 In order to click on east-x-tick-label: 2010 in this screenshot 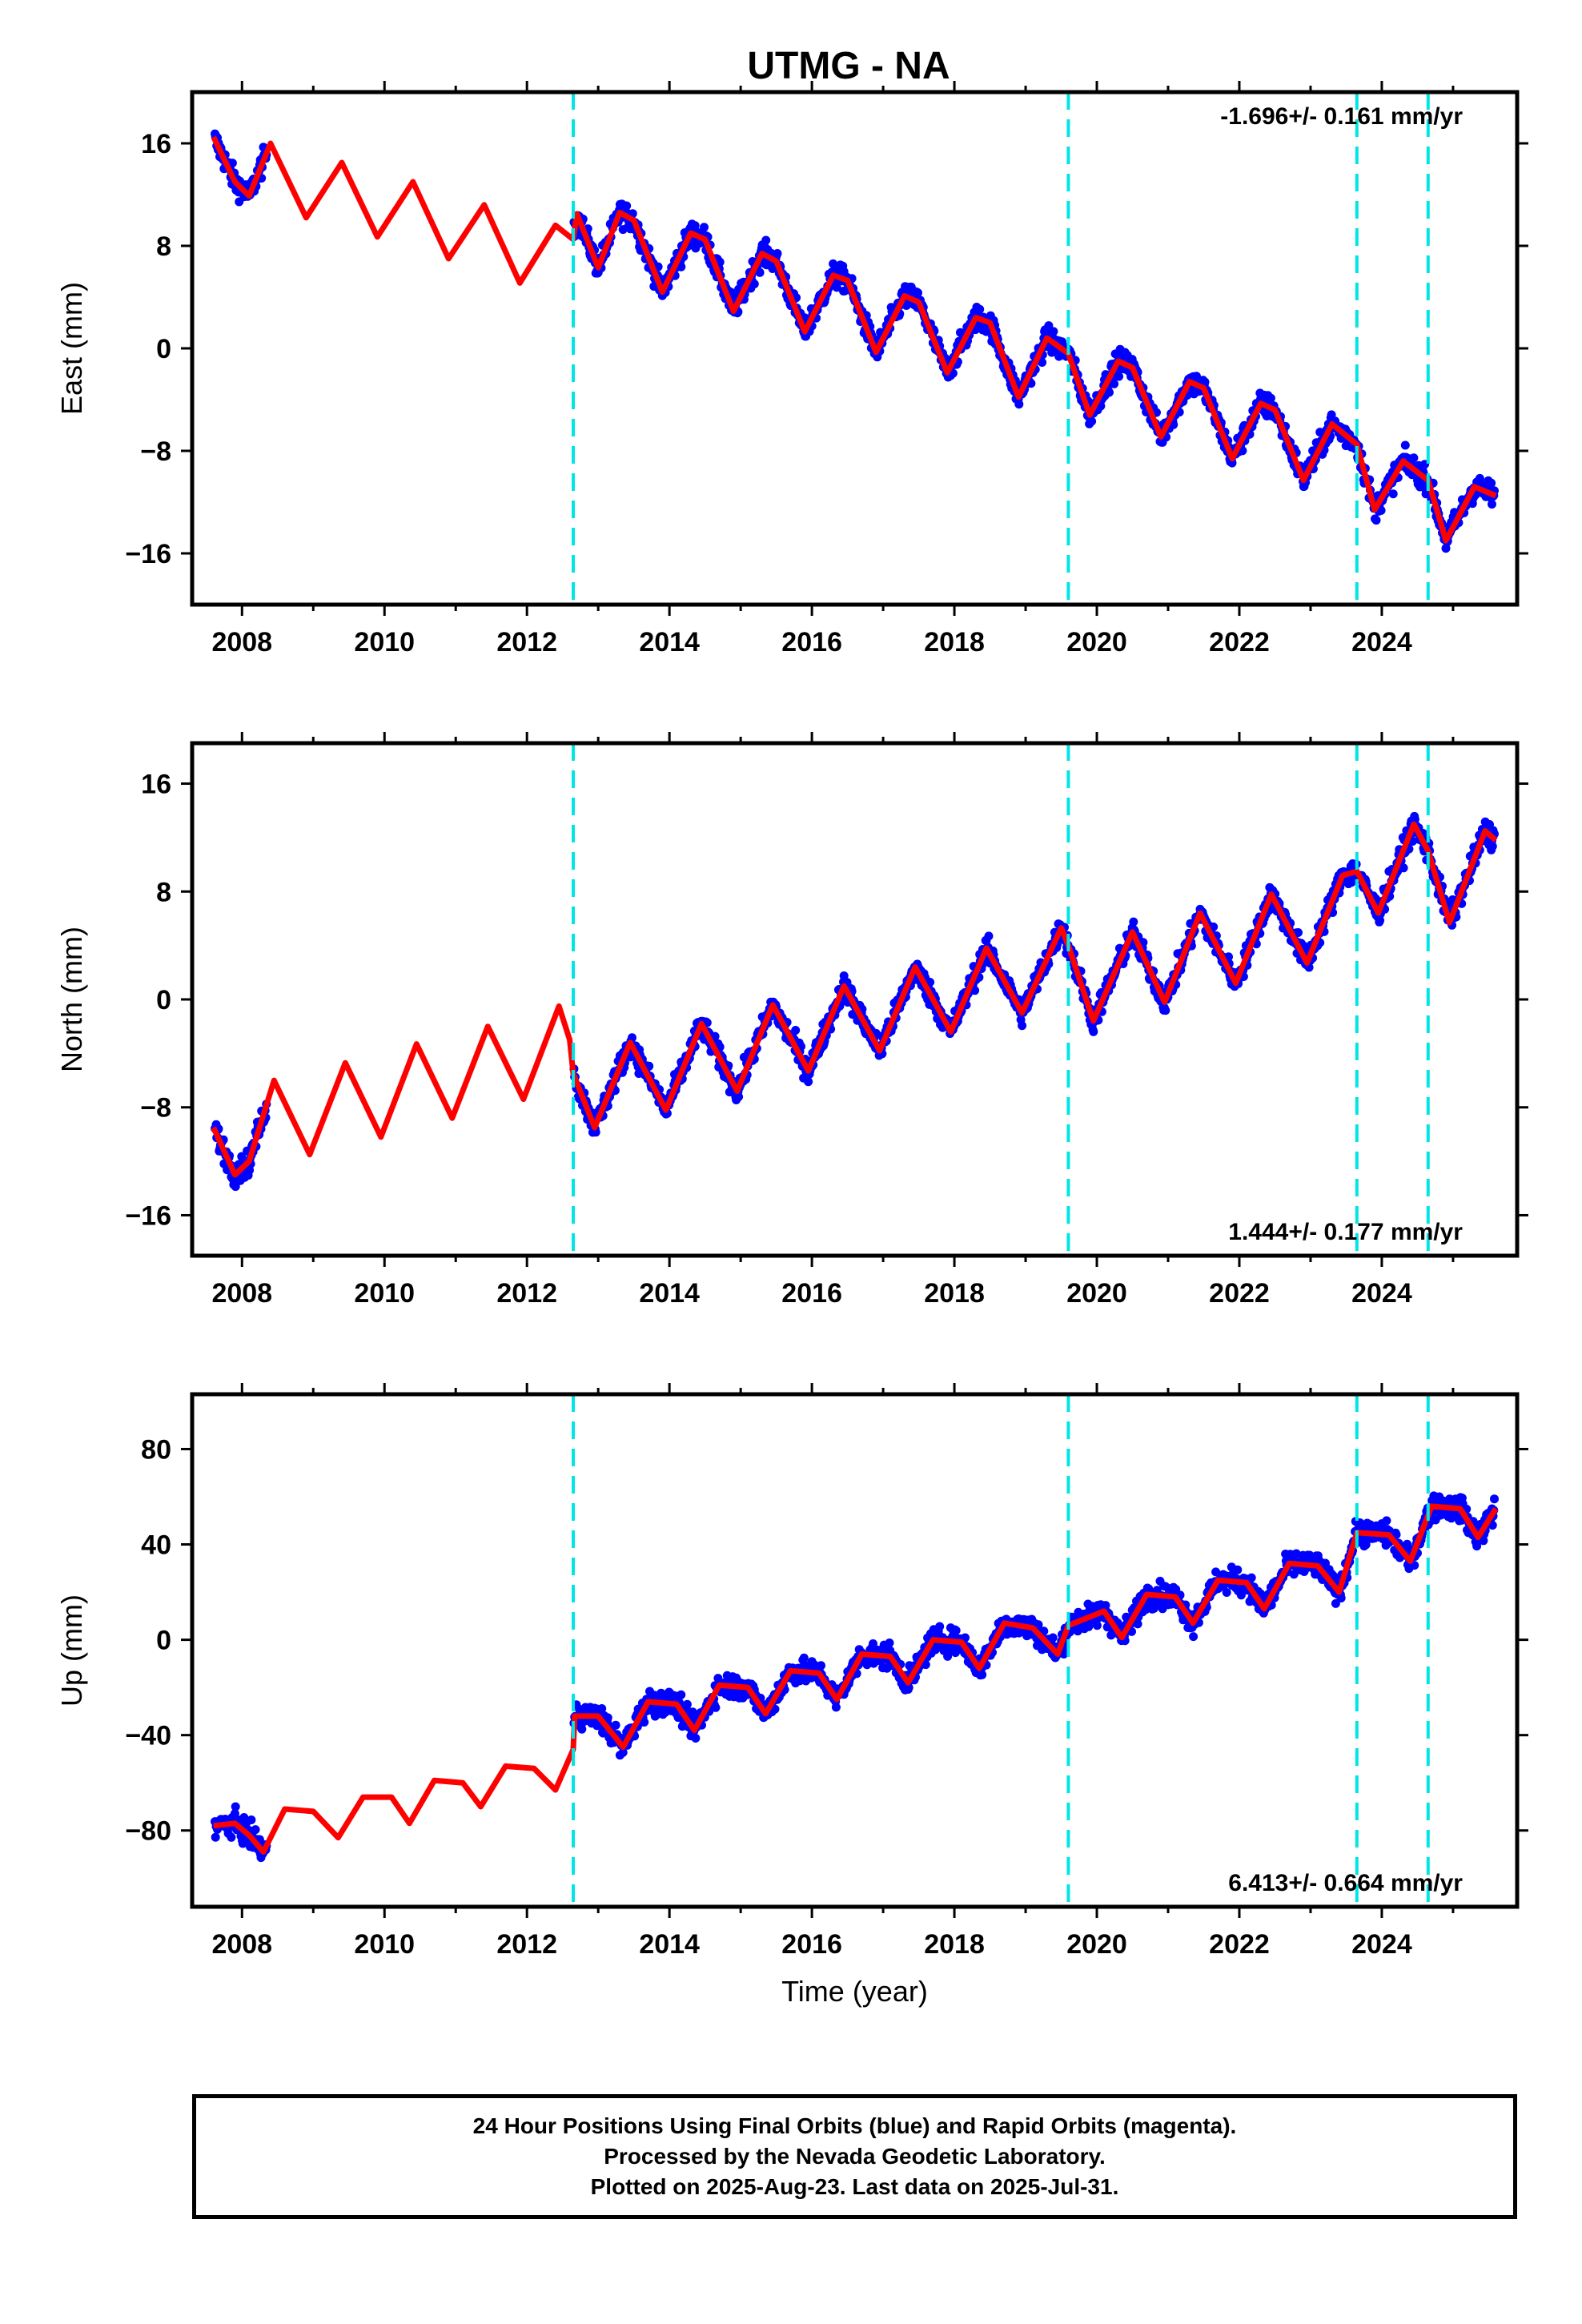, I will do `click(384, 642)`.